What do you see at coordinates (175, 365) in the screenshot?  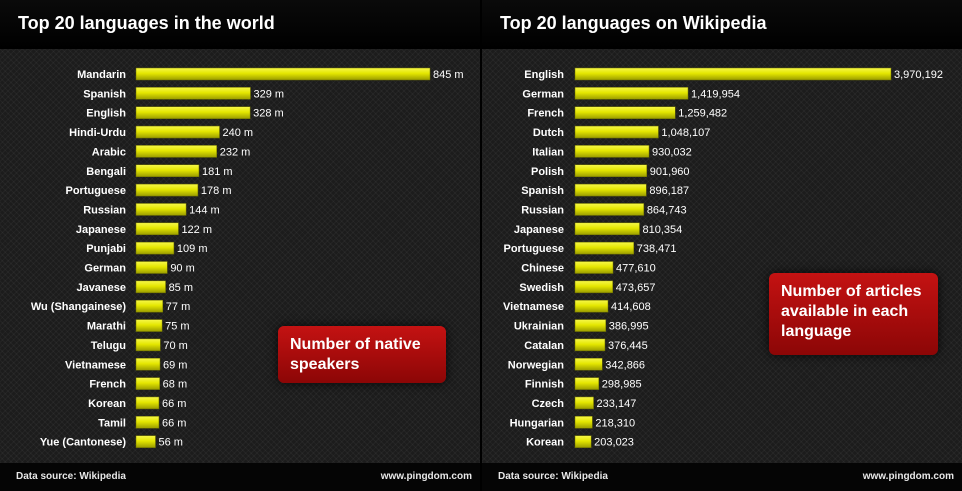 I see `left-value-label: 69 m` at bounding box center [175, 365].